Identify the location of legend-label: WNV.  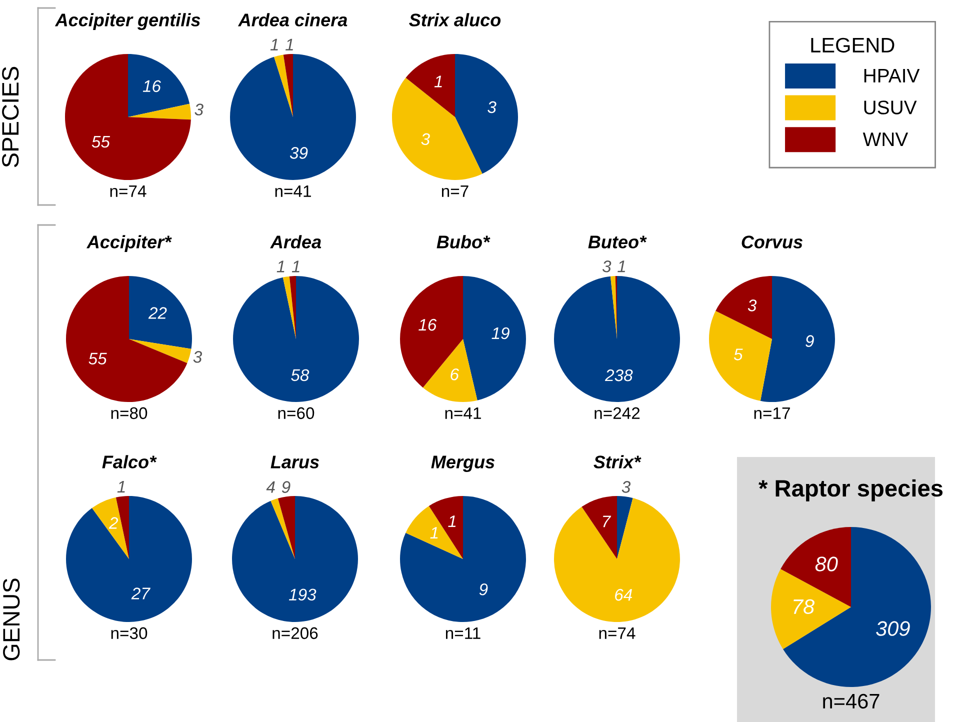
(885, 139).